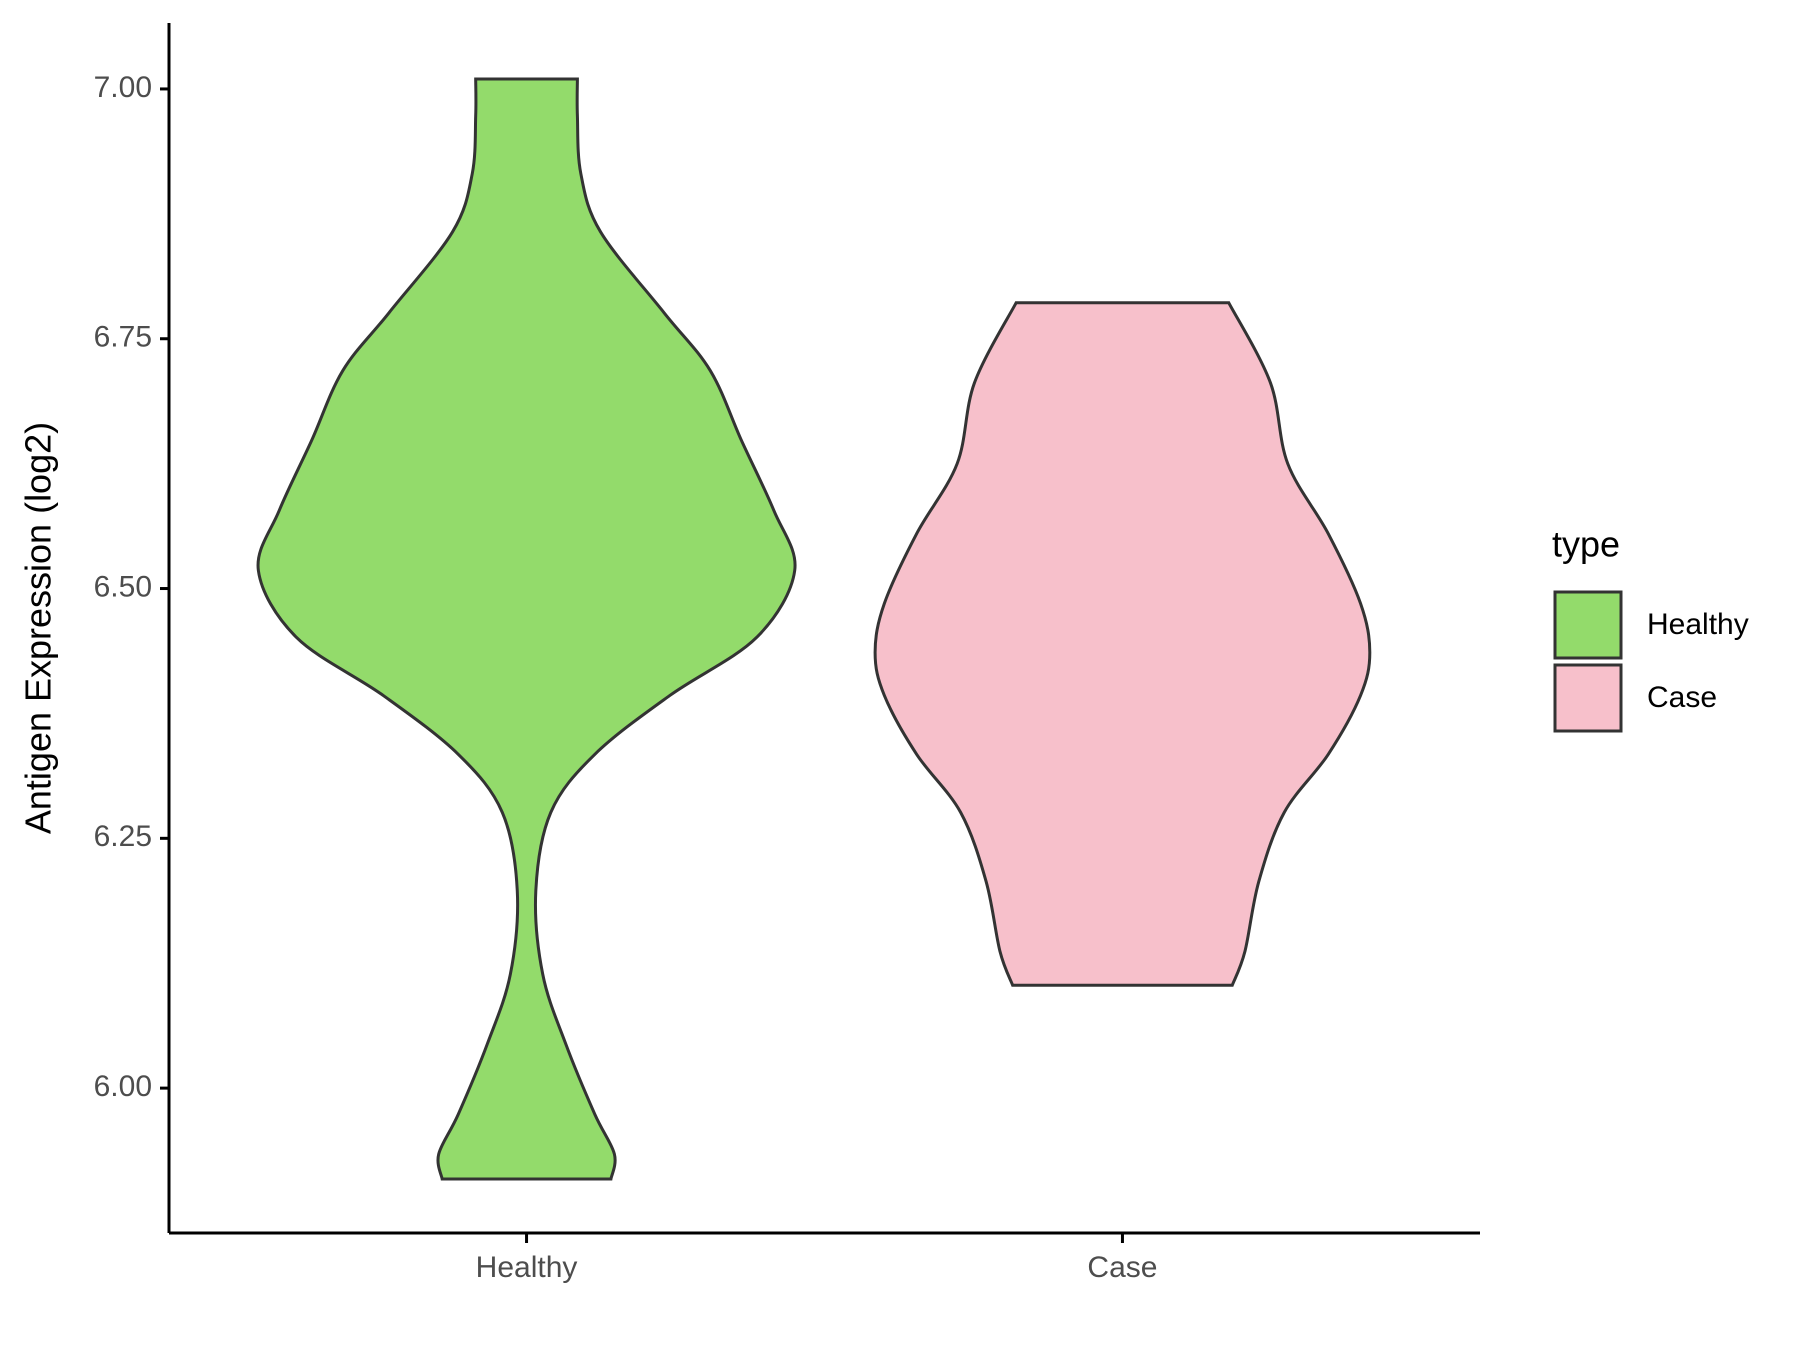 Image resolution: width=1800 pixels, height=1350 pixels. Describe the element at coordinates (1586, 544) in the screenshot. I see `legend-title: type` at that location.